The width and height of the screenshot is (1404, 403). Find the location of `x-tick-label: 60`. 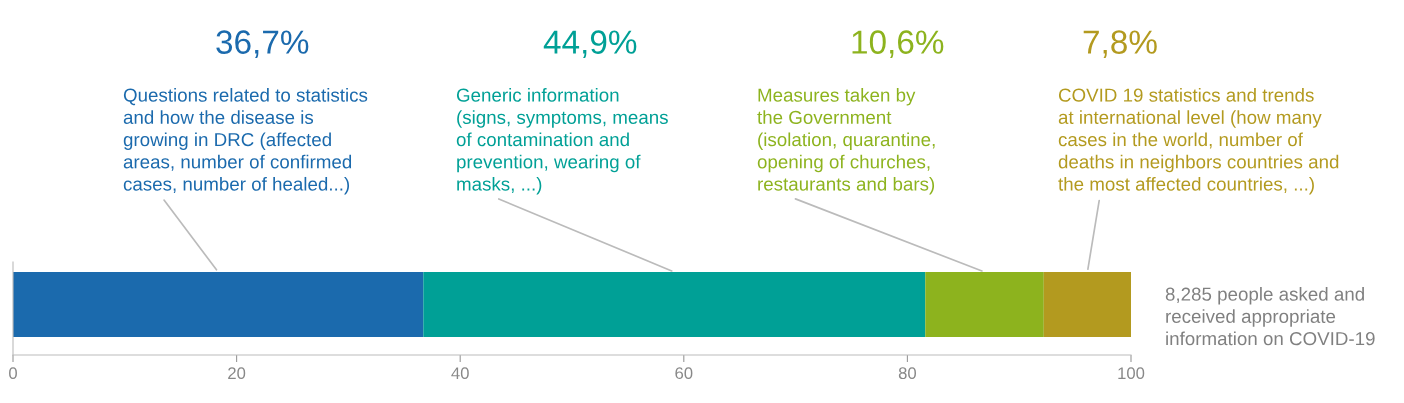

x-tick-label: 60 is located at coordinates (684, 373).